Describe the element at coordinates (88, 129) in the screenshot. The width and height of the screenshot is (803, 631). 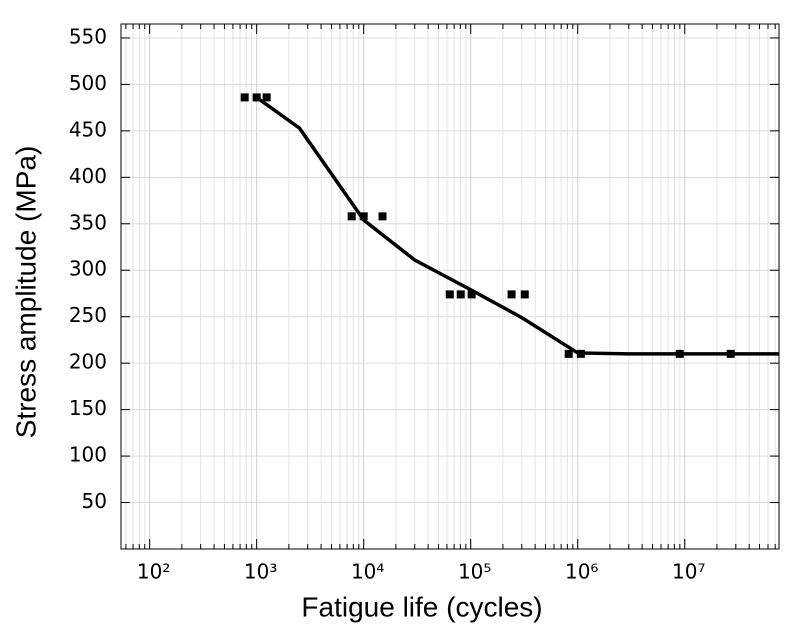
I see `y-tick-label: 450` at that location.